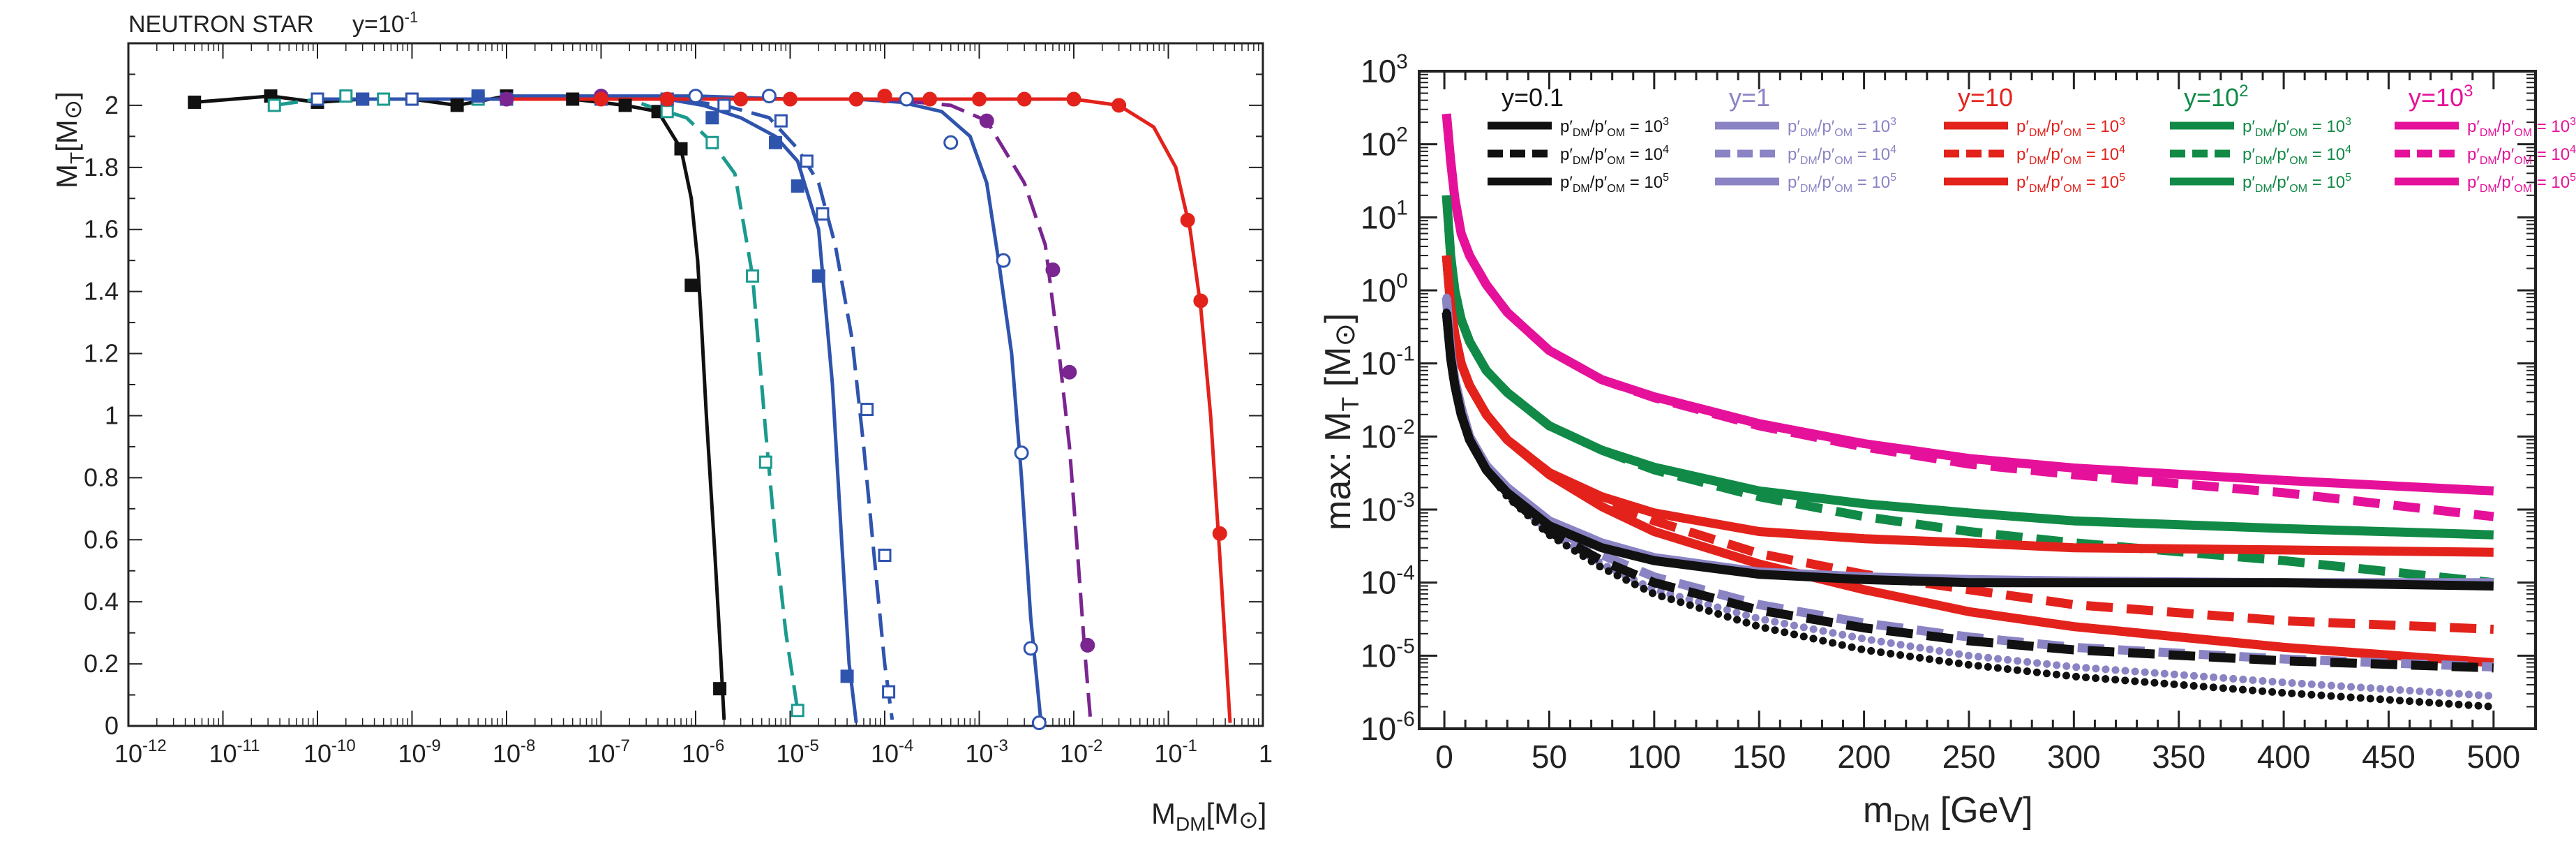 The image size is (2576, 846). What do you see at coordinates (1864, 757) in the screenshot?
I see `right-x-tick-label: 200` at bounding box center [1864, 757].